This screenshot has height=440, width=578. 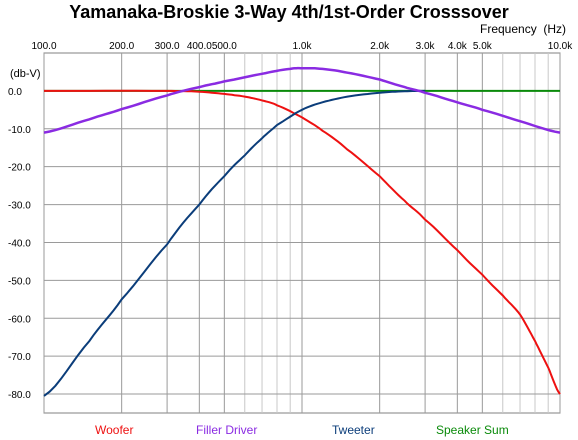 I want to click on y-tick-label: -50.0, so click(x=19, y=281).